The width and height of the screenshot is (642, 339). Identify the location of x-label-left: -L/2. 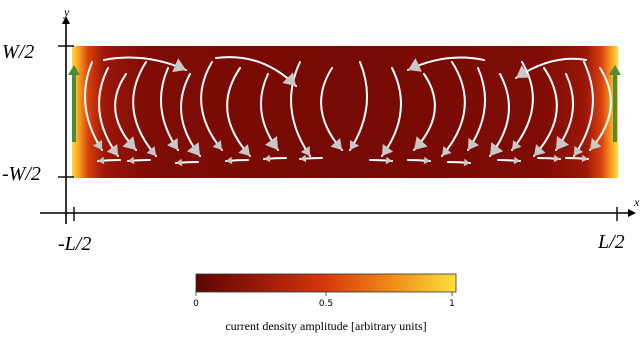
(74, 244).